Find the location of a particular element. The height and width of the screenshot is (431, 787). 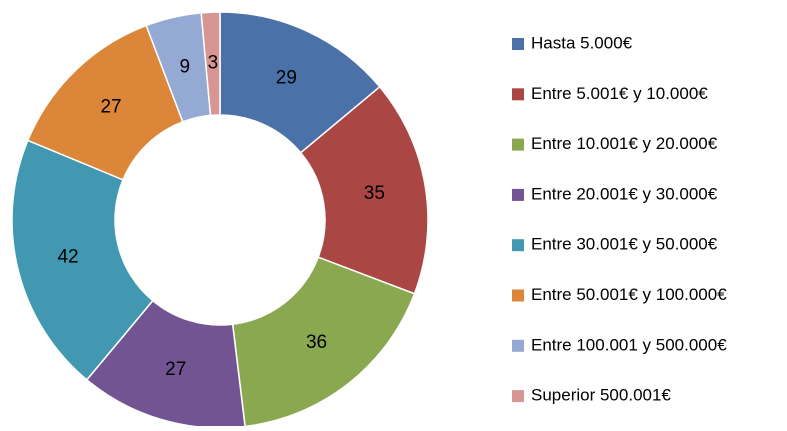

data-label: 9 is located at coordinates (185, 67).